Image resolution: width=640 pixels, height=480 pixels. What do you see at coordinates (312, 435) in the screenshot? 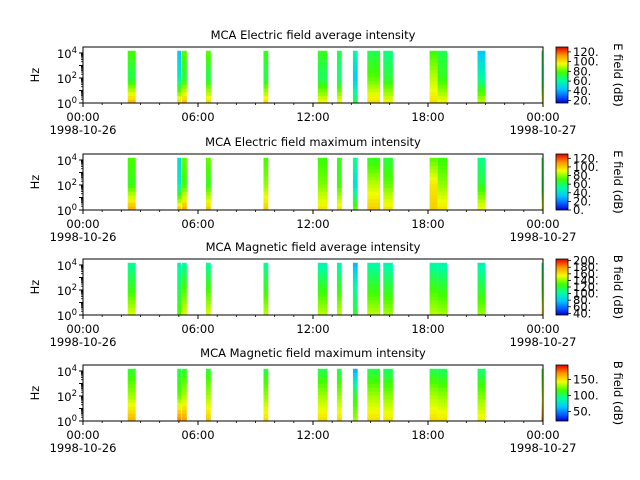
I see `x-tick-label: 12:00` at bounding box center [312, 435].